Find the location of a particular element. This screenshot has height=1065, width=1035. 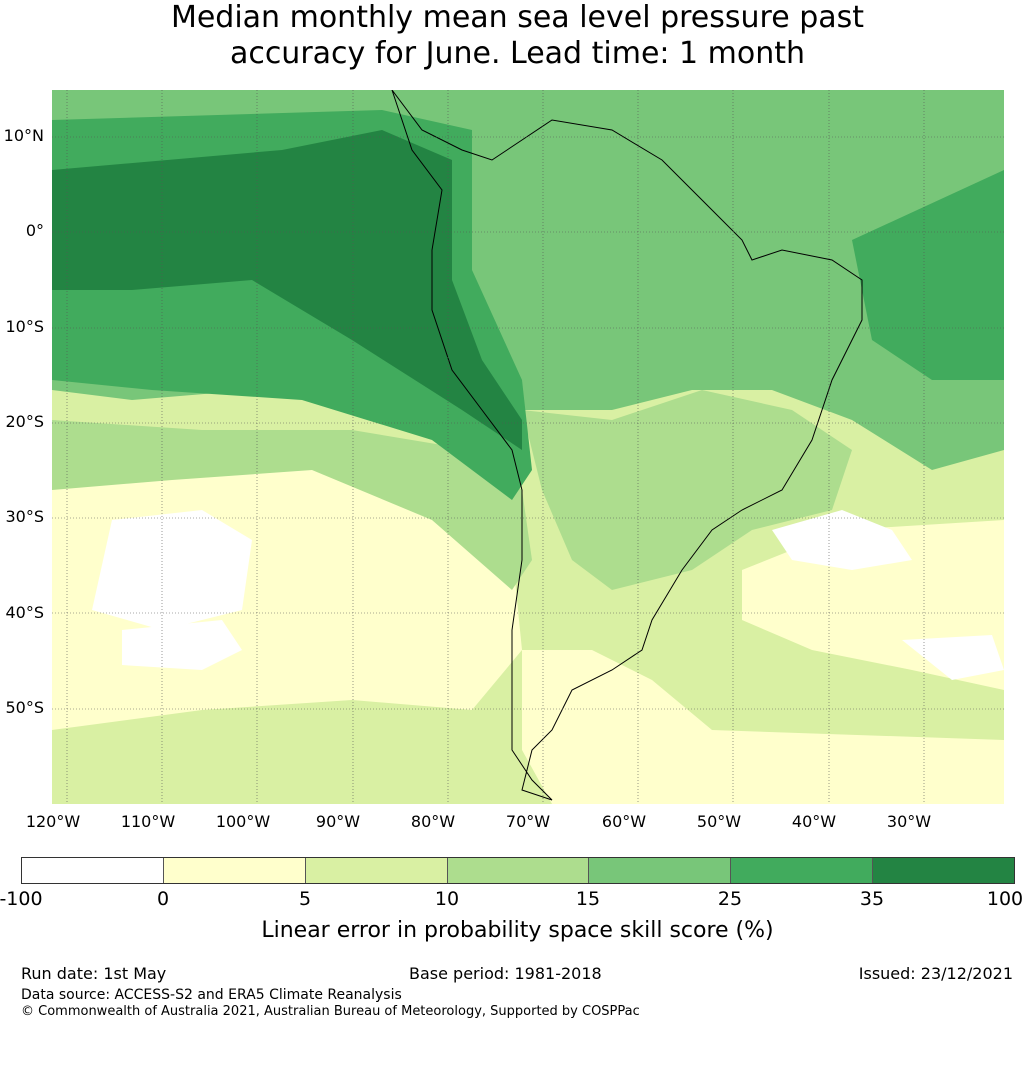

base-period: Base period: 1981-2018 is located at coordinates (505, 973).